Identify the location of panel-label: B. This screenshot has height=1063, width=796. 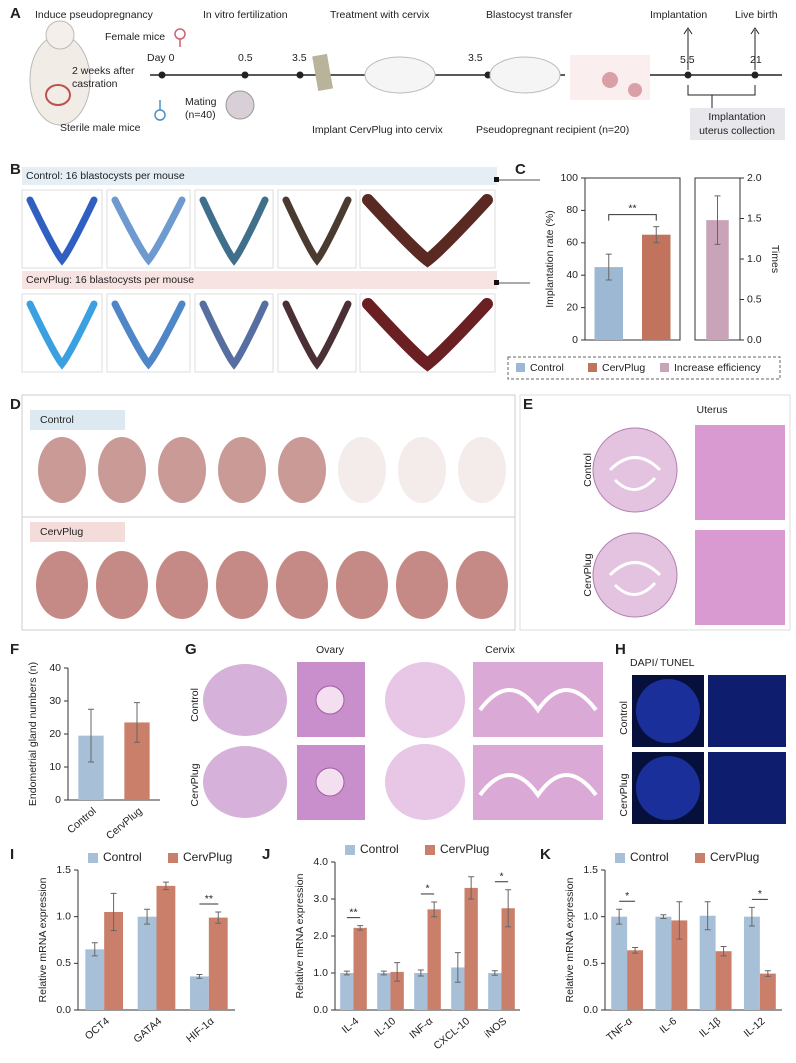
(15, 169).